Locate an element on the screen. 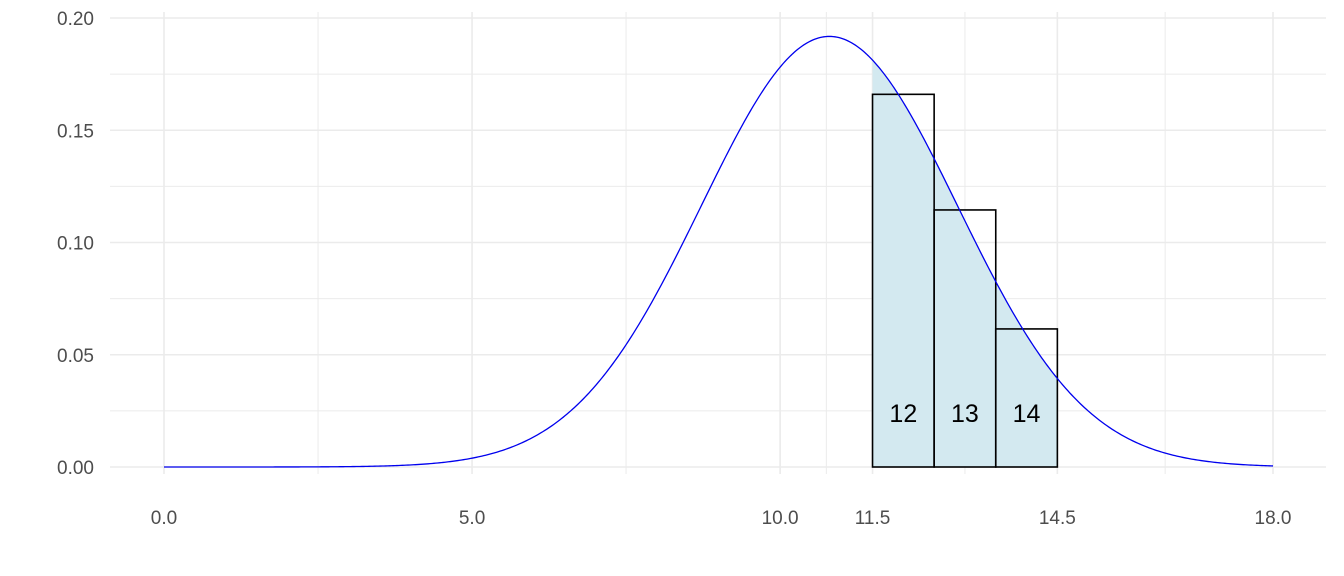  x-axis-tick-labels: 0.0 5.0 10.0 11.5 14.5 18.0 is located at coordinates (721, 518).